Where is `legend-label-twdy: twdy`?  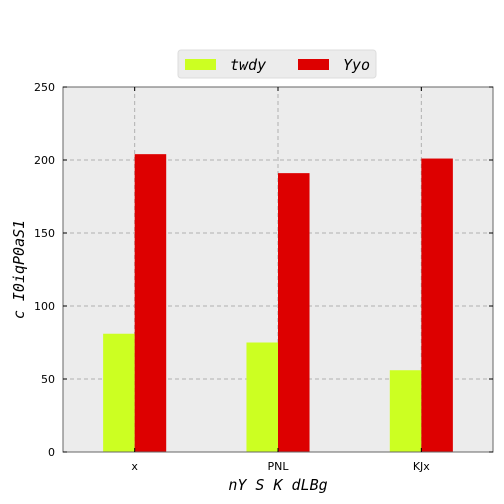 legend-label-twdy: twdy is located at coordinates (248, 65).